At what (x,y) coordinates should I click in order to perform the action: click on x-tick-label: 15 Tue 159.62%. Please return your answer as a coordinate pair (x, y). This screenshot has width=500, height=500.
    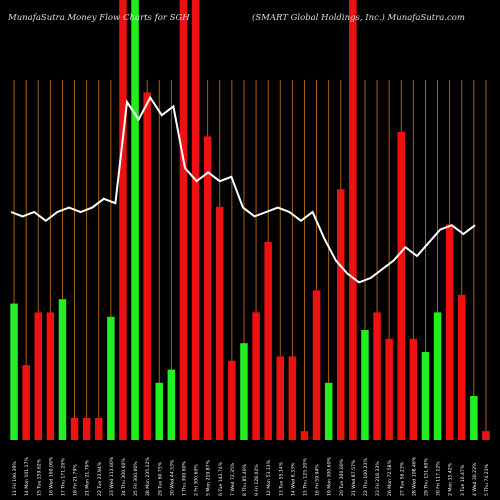
    Looking at the image, I should click on (39, 477).